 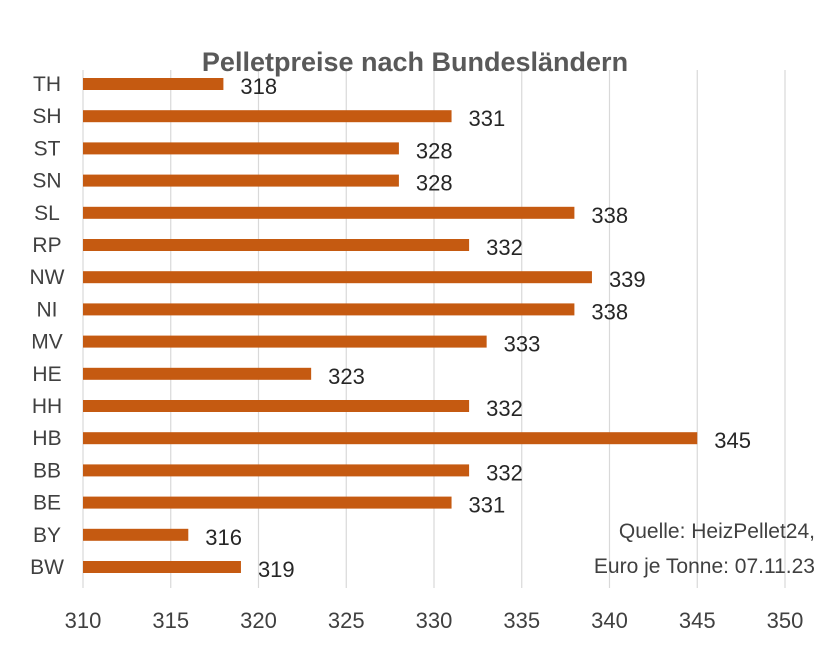 What do you see at coordinates (46, 181) in the screenshot?
I see `category-label-sn: SN` at bounding box center [46, 181].